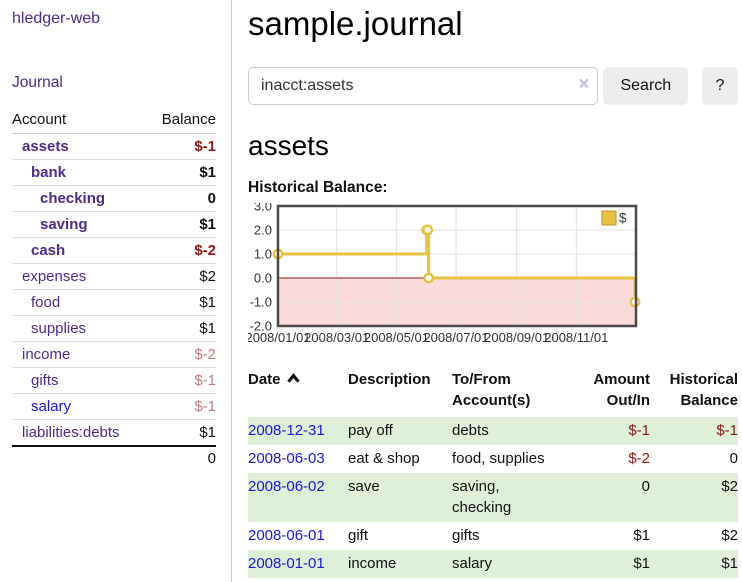  I want to click on transaction-row: 2008-06-01 gift gifts $1 $2, so click(493, 536).